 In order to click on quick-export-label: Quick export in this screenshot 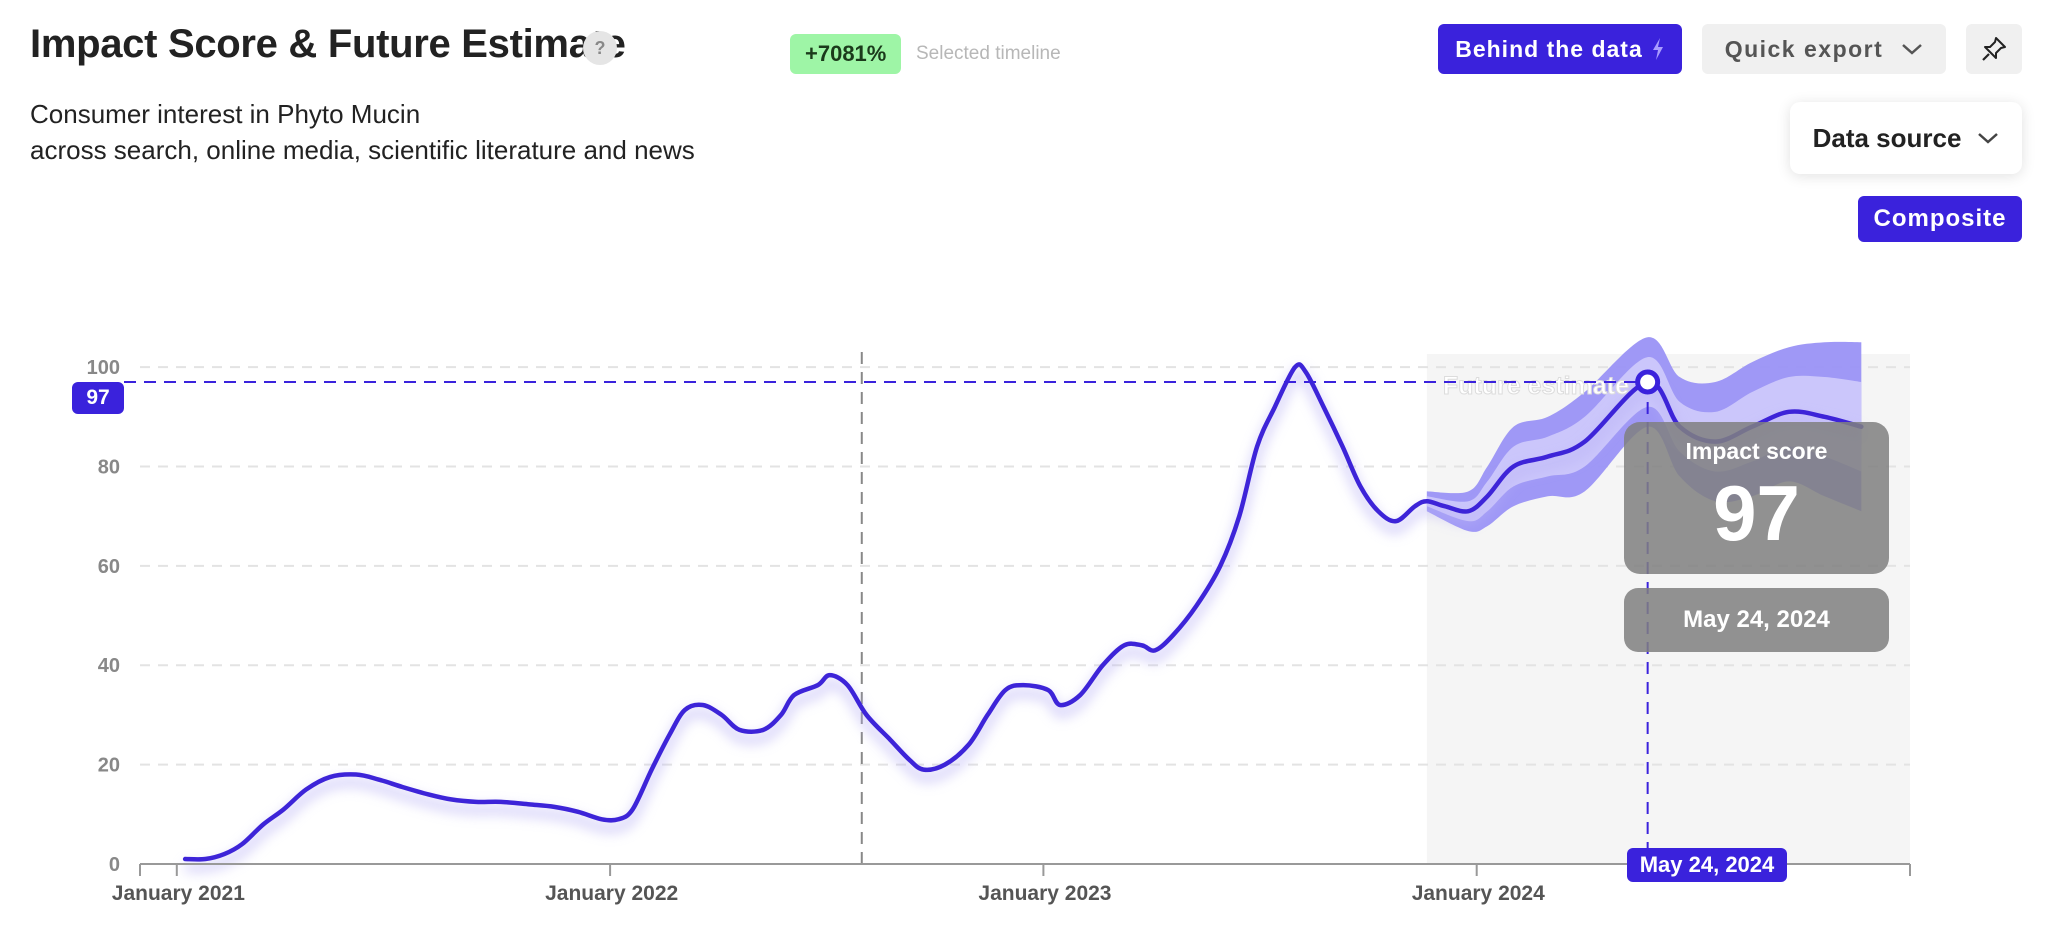, I will do `click(1804, 48)`.